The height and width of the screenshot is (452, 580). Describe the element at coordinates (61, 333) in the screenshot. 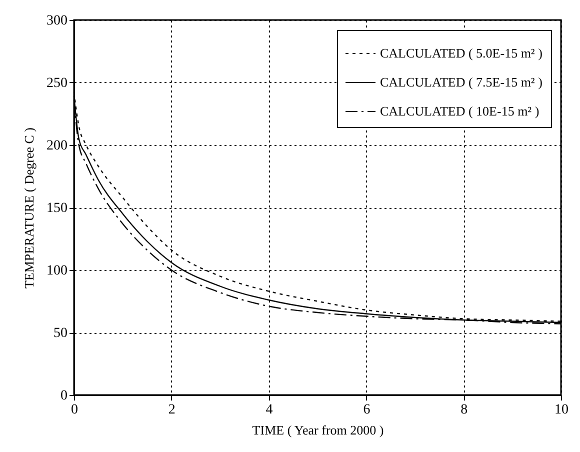

I see `y-tick-label: 50` at that location.